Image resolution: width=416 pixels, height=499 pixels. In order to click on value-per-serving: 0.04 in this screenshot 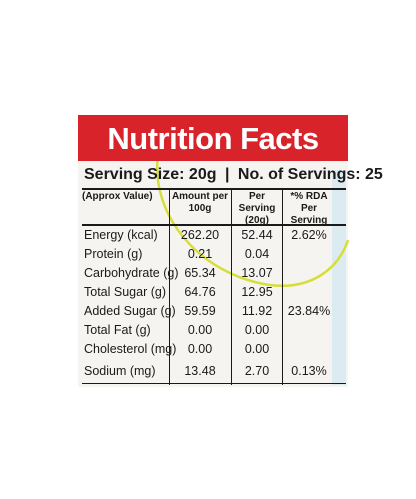, I will do `click(257, 254)`.